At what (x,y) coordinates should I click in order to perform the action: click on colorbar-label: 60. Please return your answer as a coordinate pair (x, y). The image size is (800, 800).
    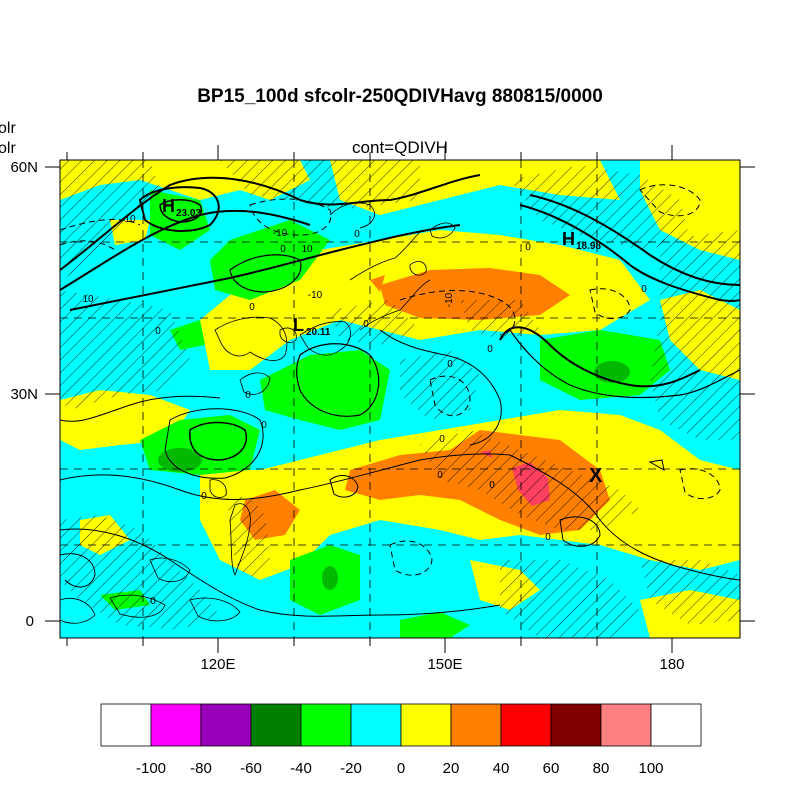
    Looking at the image, I should click on (551, 768).